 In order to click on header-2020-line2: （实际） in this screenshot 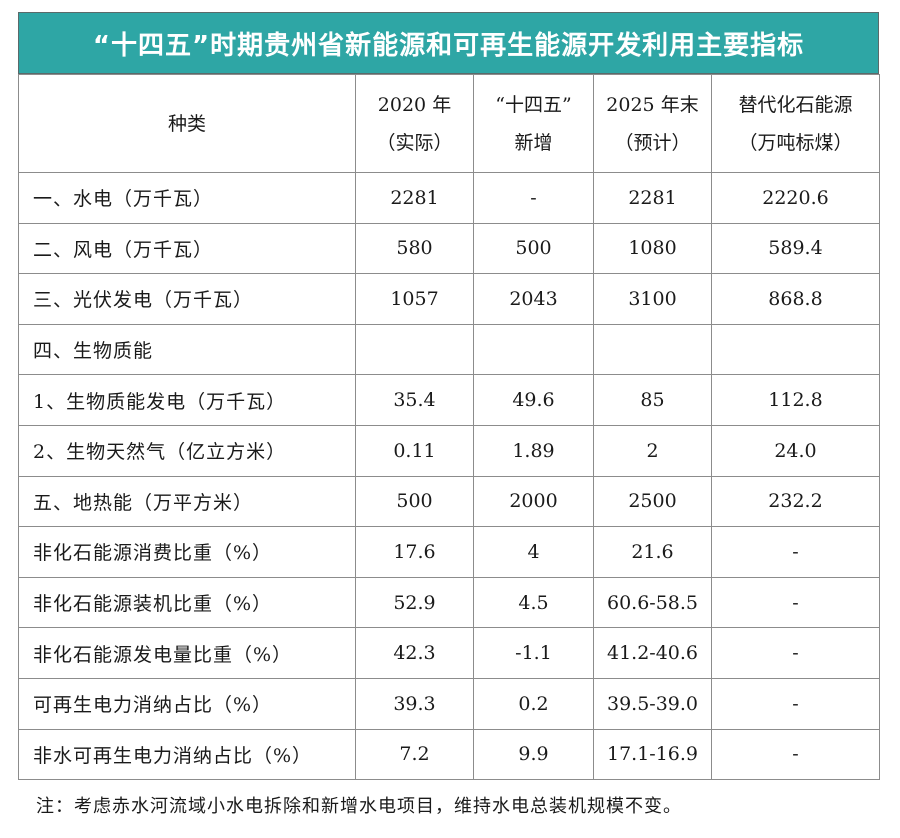, I will do `click(414, 142)`.